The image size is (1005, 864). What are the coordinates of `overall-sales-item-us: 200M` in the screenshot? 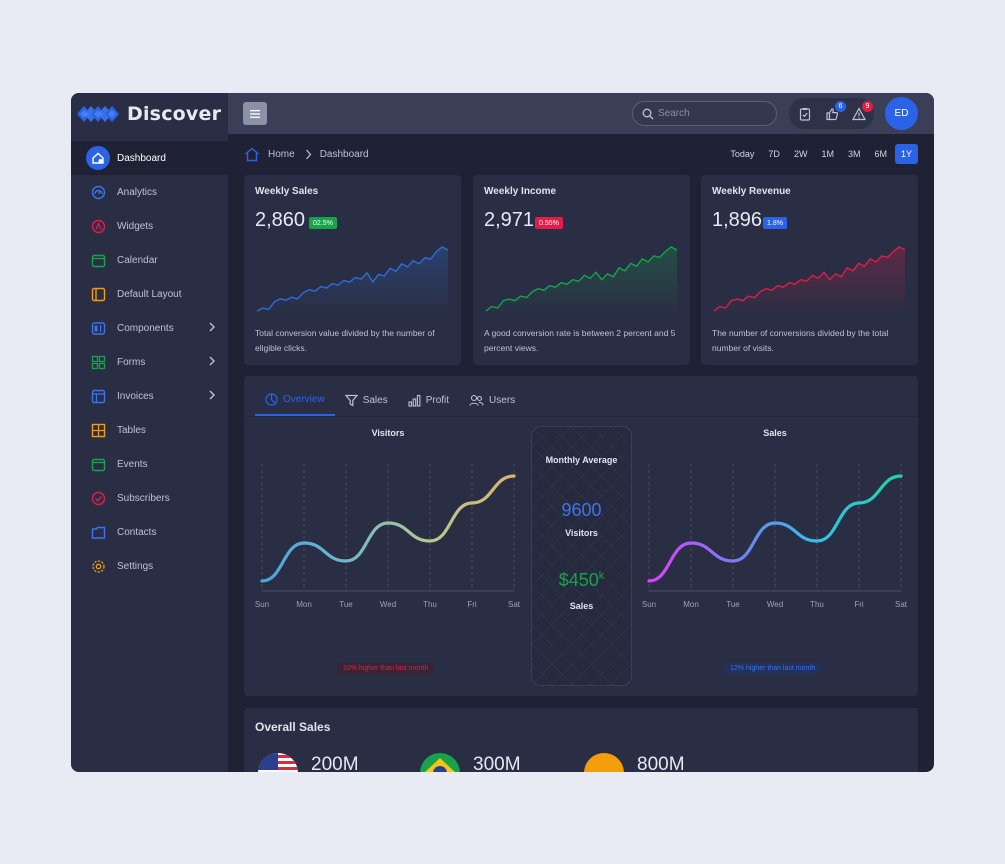 It's located at (308, 762).